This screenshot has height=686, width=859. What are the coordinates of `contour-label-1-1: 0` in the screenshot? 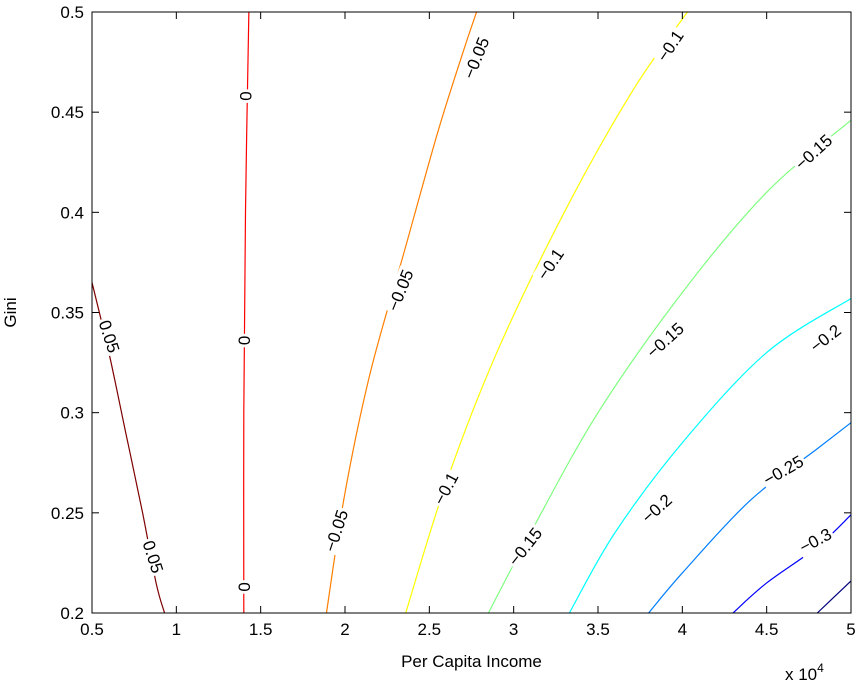 It's located at (243, 340).